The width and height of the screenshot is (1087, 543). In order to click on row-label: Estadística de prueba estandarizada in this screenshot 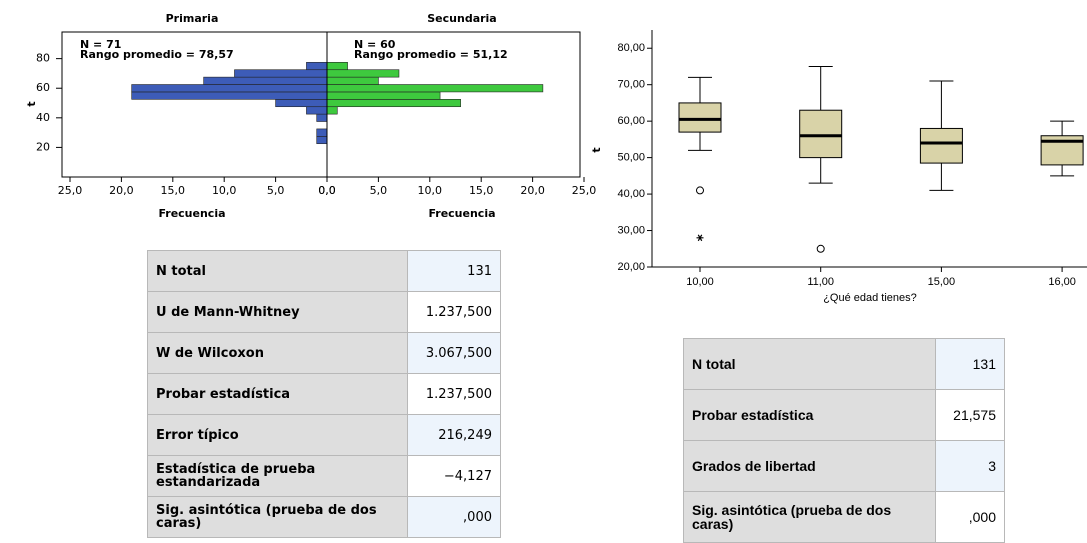, I will do `click(277, 476)`.